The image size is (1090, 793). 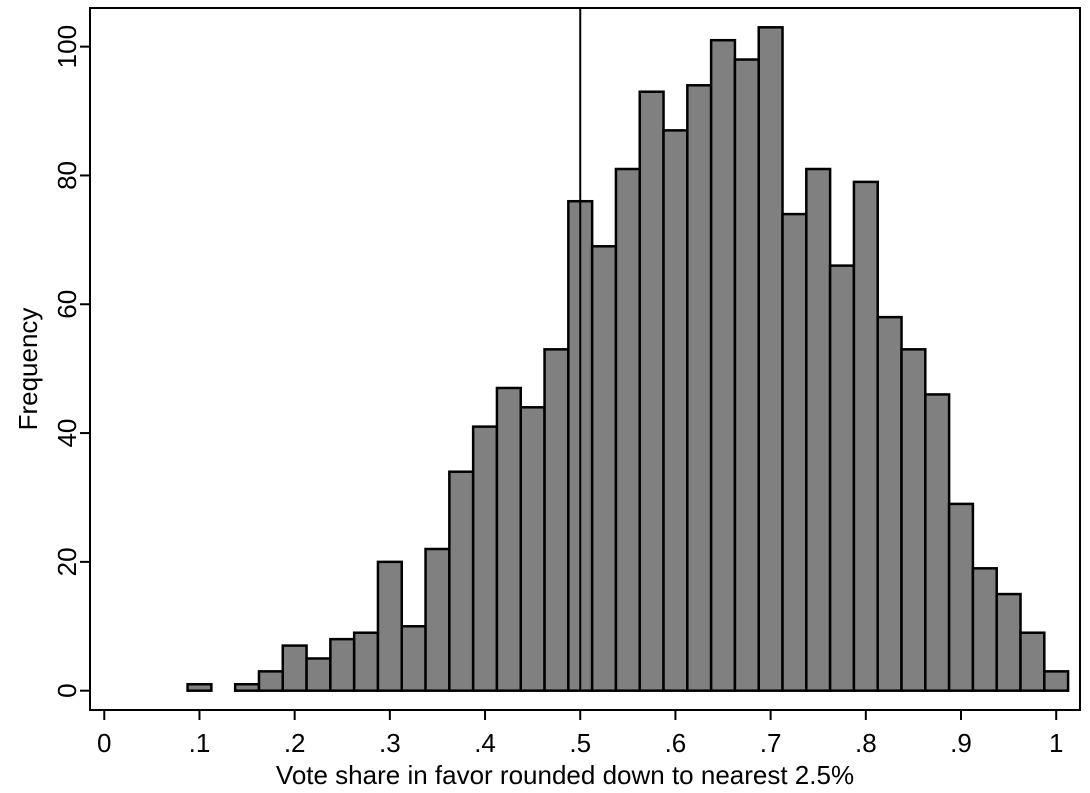 What do you see at coordinates (580, 743) in the screenshot?
I see `x-tick-label: .5` at bounding box center [580, 743].